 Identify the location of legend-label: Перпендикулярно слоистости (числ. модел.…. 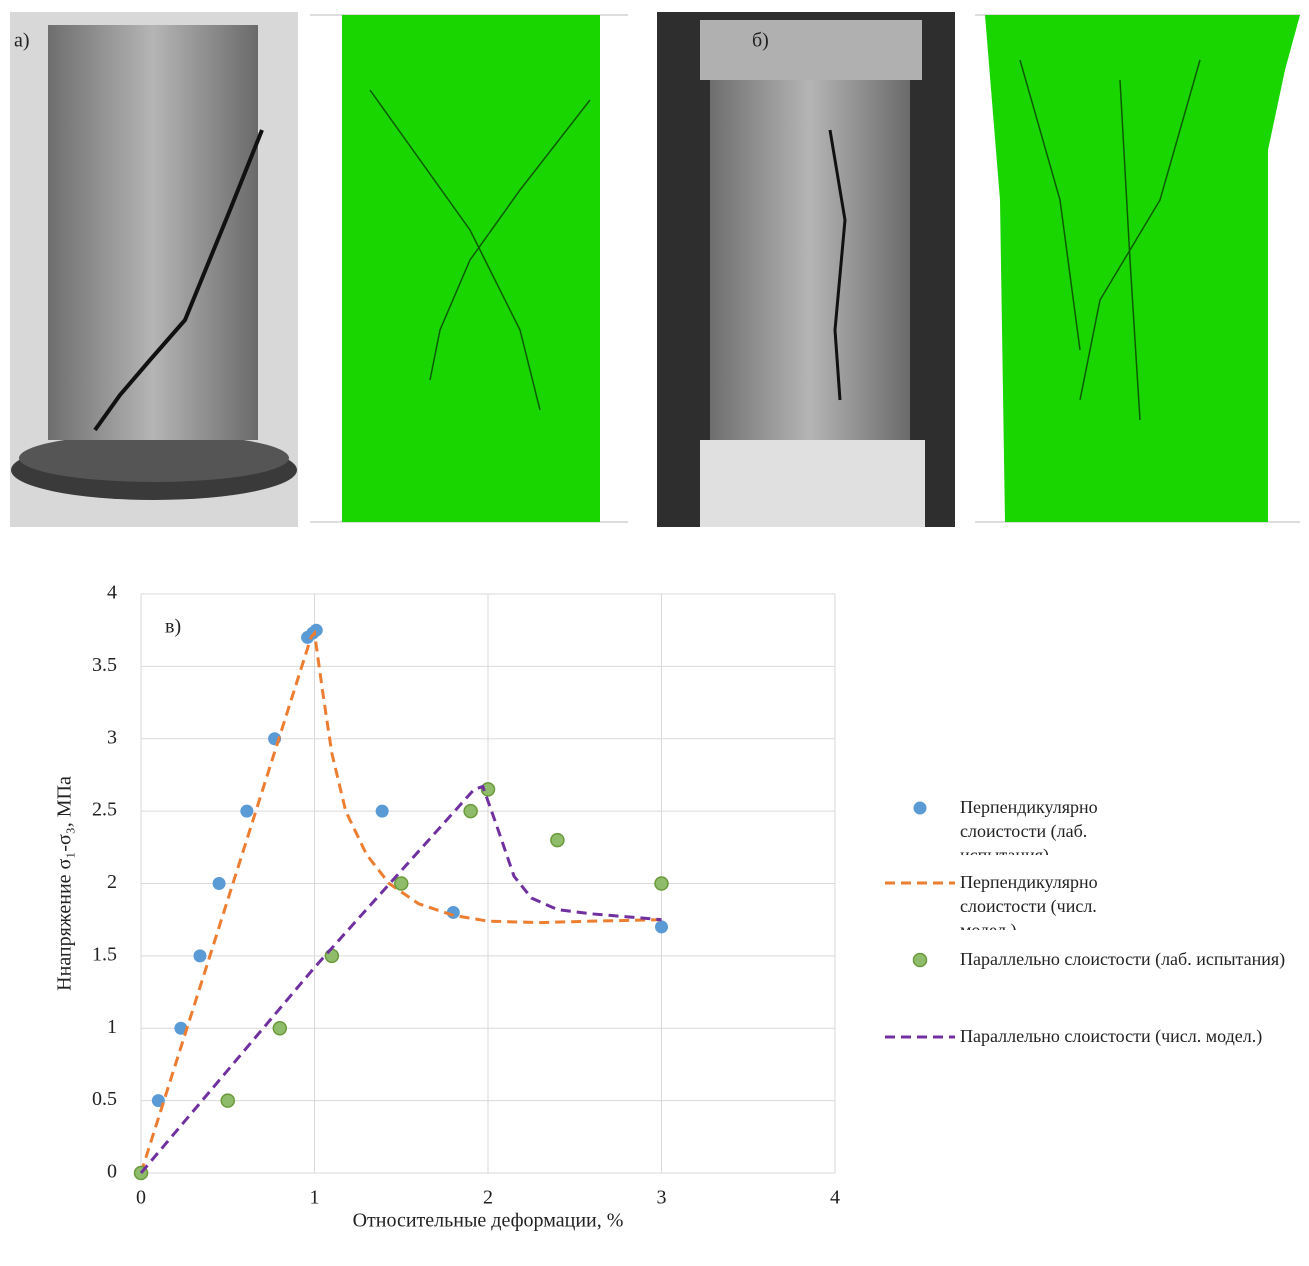
(1029, 901).